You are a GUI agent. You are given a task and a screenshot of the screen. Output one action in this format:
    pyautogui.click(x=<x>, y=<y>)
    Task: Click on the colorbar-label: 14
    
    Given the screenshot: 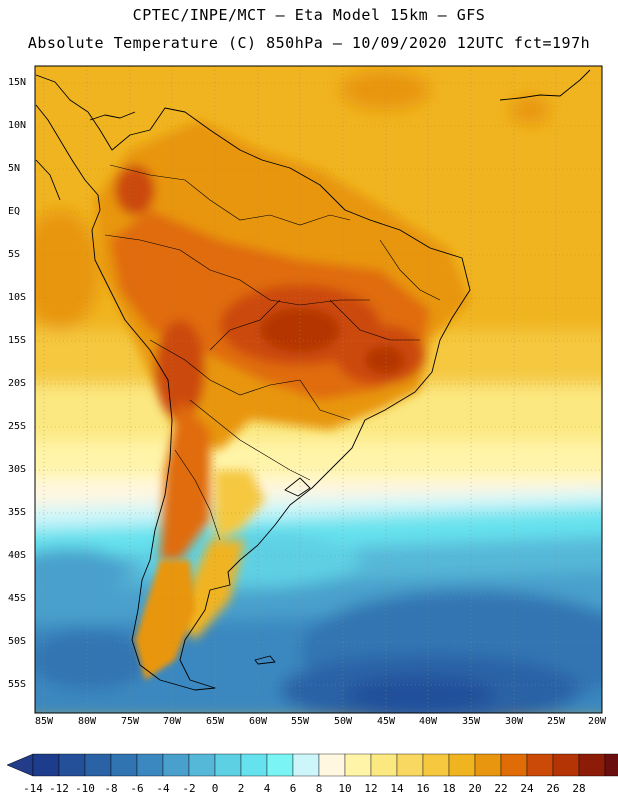 What is the action you would take?
    pyautogui.click(x=397, y=788)
    